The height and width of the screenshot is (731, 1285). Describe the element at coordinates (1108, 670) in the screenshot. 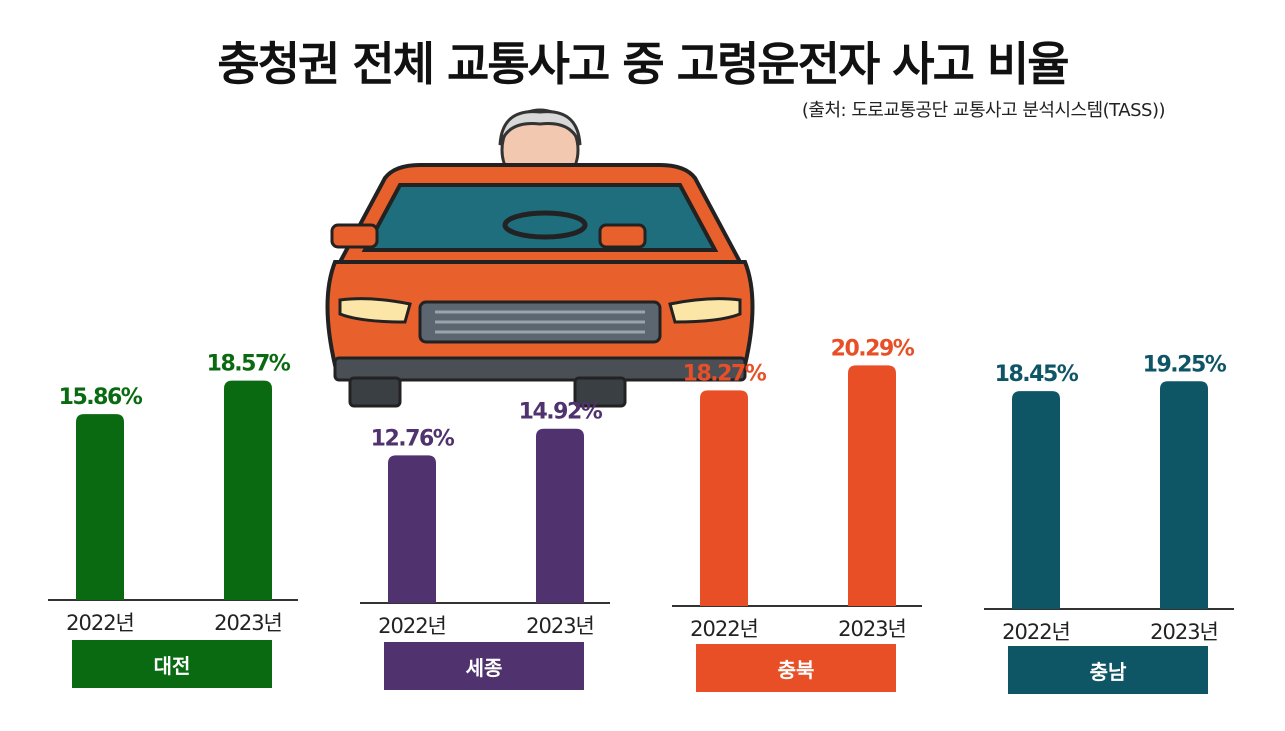

I see `region-label-chungnam: 충남` at that location.